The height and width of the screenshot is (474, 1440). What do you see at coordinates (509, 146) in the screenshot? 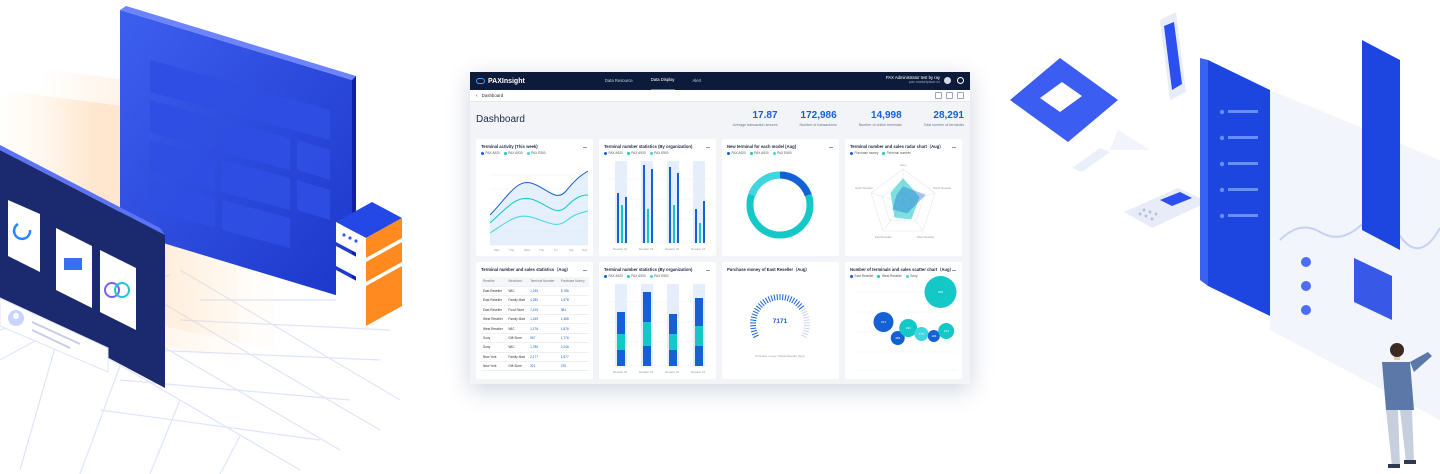
I see `card-title: Terminal activity (This week)` at bounding box center [509, 146].